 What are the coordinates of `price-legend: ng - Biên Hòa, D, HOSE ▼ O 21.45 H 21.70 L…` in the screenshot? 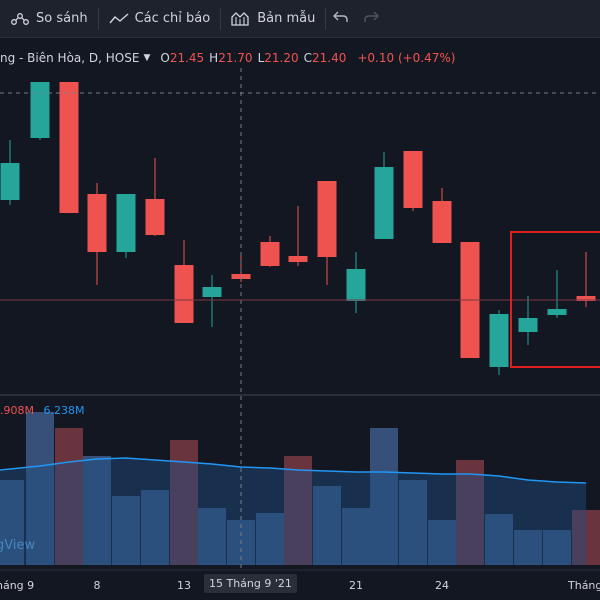 It's located at (228, 58).